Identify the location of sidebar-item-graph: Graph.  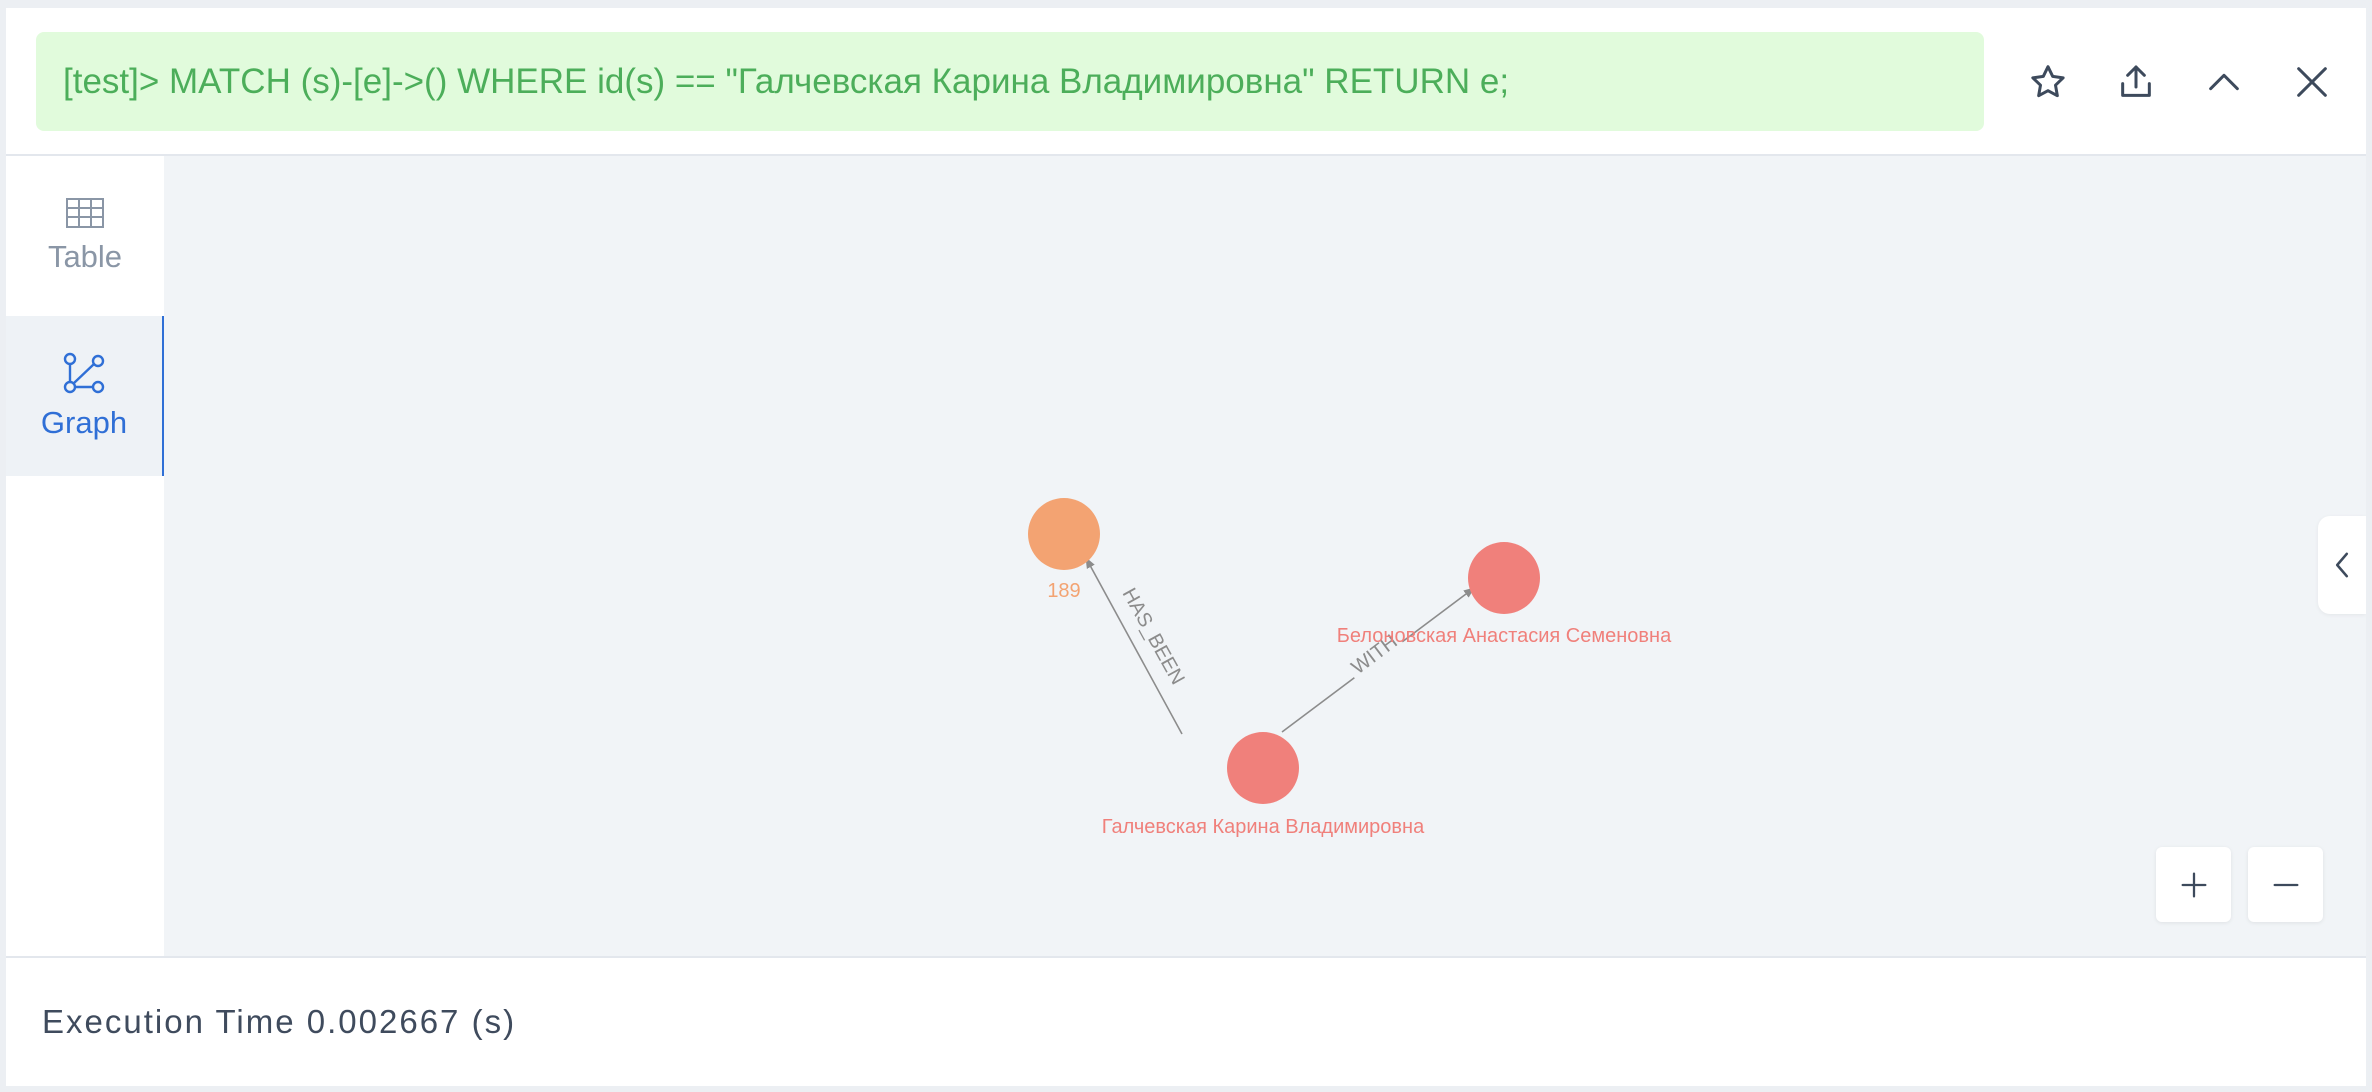
(85, 396).